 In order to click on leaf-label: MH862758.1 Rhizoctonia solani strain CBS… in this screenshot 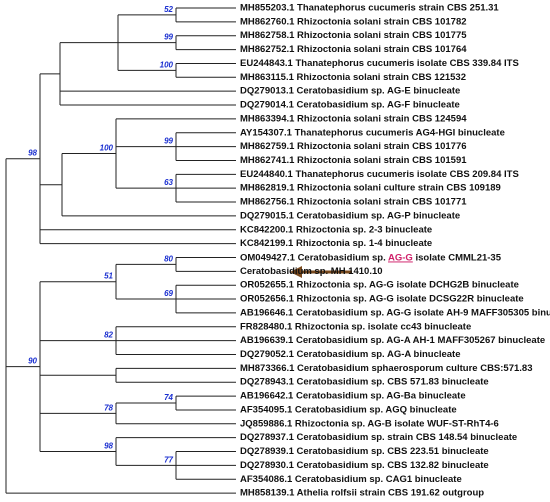, I will do `click(353, 35)`.